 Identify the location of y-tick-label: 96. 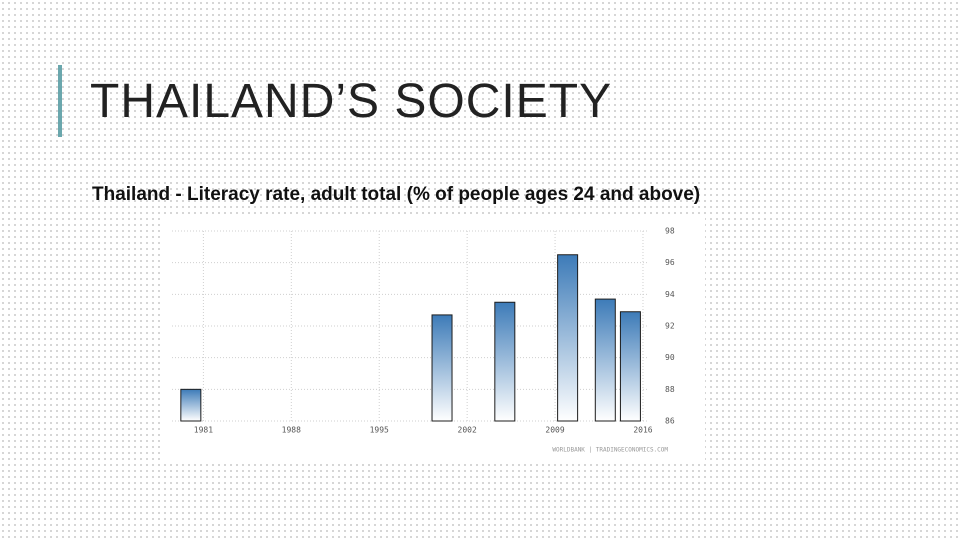
(670, 262).